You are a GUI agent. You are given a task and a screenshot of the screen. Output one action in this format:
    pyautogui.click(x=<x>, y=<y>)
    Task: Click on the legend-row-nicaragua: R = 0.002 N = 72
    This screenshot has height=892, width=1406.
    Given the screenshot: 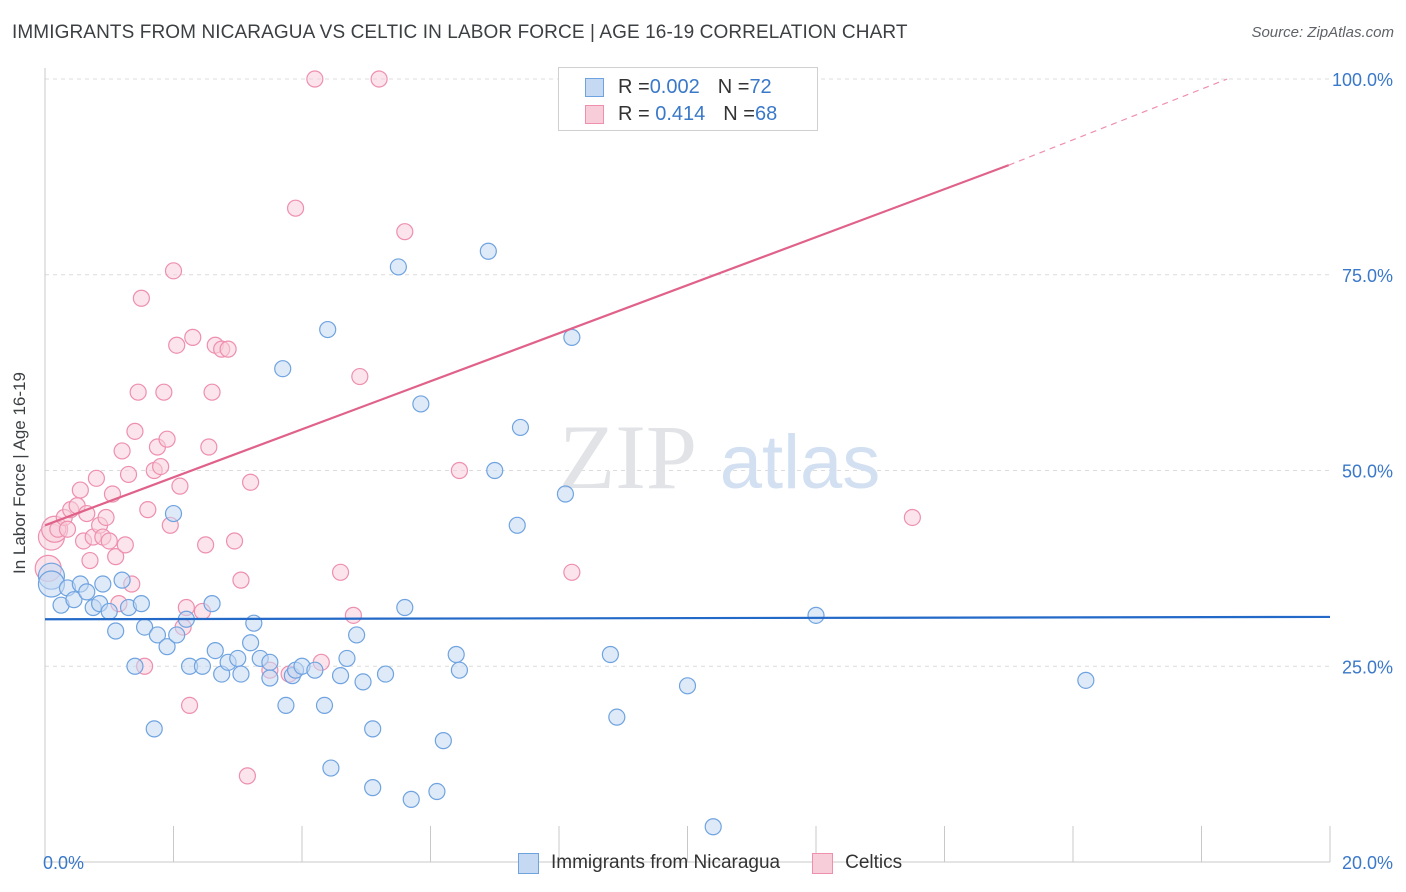 What is the action you would take?
    pyautogui.click(x=678, y=87)
    